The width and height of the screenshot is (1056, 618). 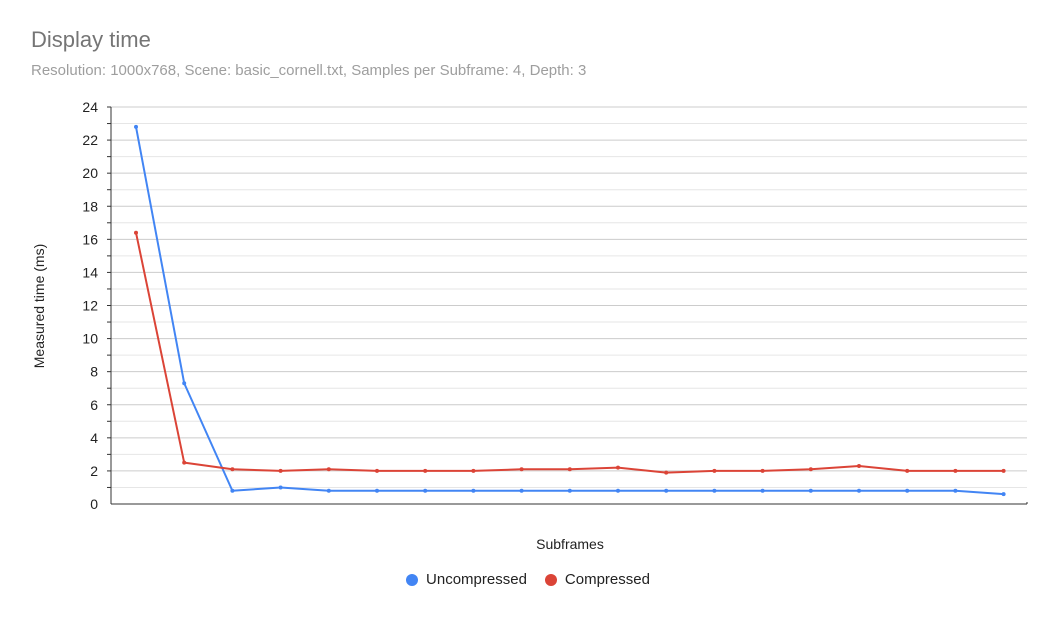 What do you see at coordinates (528, 579) in the screenshot?
I see `legend: Uncompressed Compressed` at bounding box center [528, 579].